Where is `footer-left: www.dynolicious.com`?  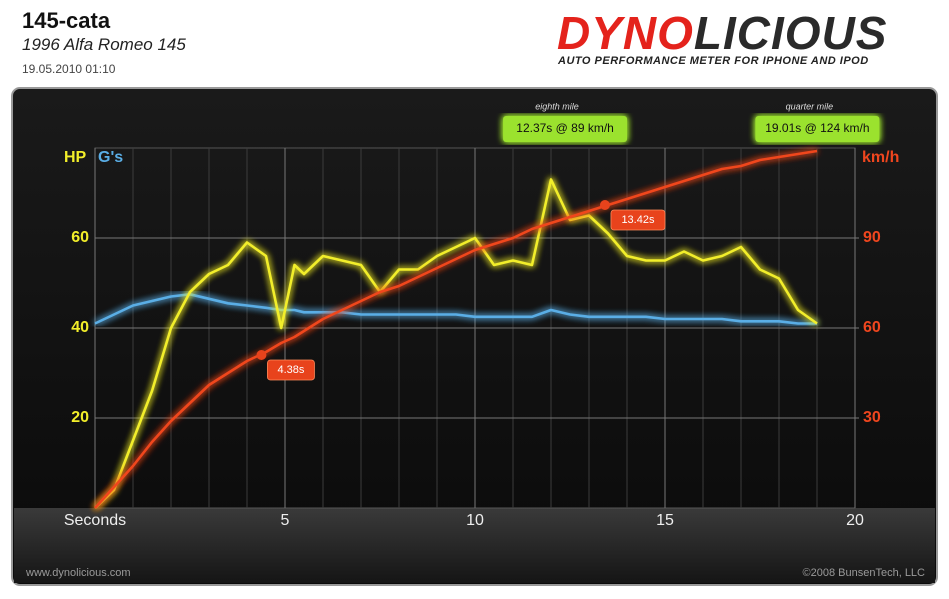
footer-left: www.dynolicious.com is located at coordinates (78, 573).